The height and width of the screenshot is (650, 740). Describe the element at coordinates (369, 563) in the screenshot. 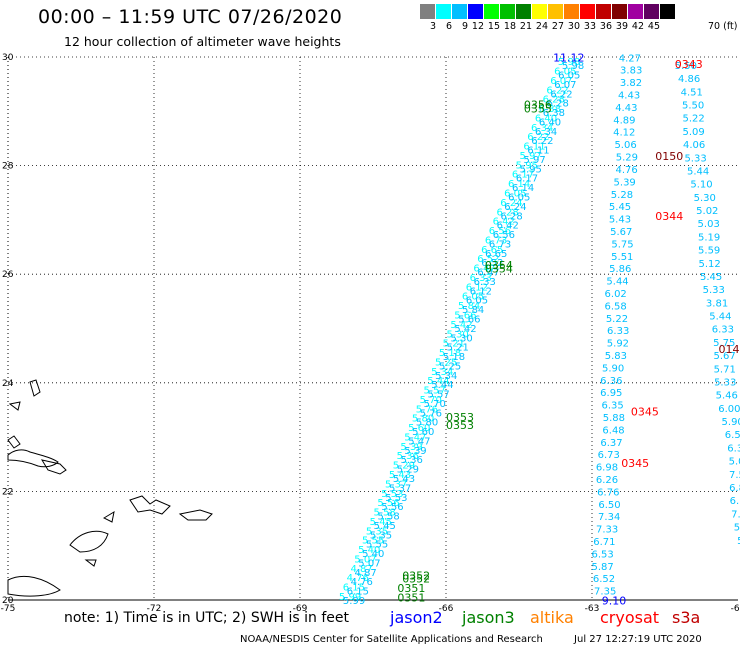

I see `track-value-label: 5.07` at that location.